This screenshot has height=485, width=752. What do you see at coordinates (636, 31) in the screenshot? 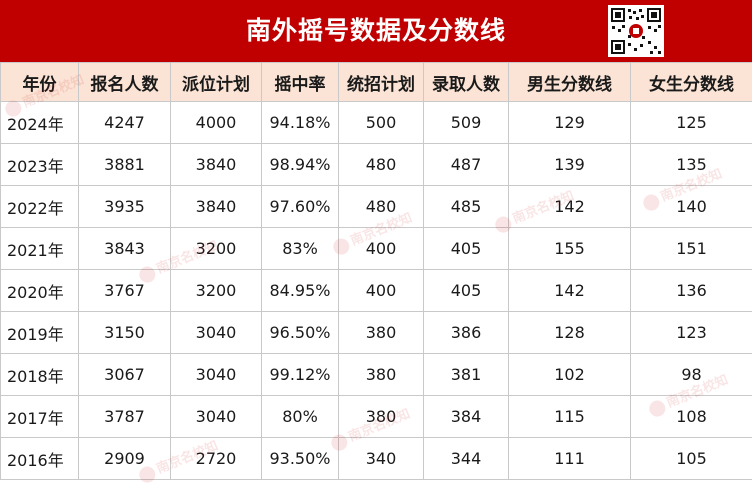
I see `qr-code-icon` at bounding box center [636, 31].